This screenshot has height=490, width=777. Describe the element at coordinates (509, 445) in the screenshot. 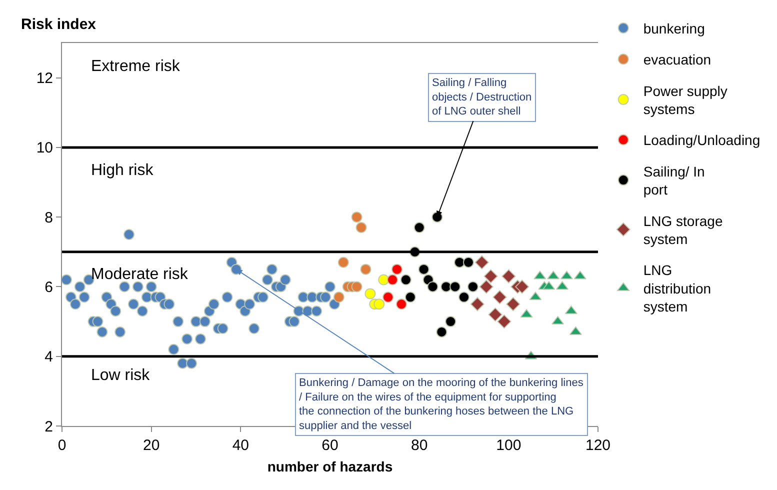

I see `x-tick-label: 100` at that location.